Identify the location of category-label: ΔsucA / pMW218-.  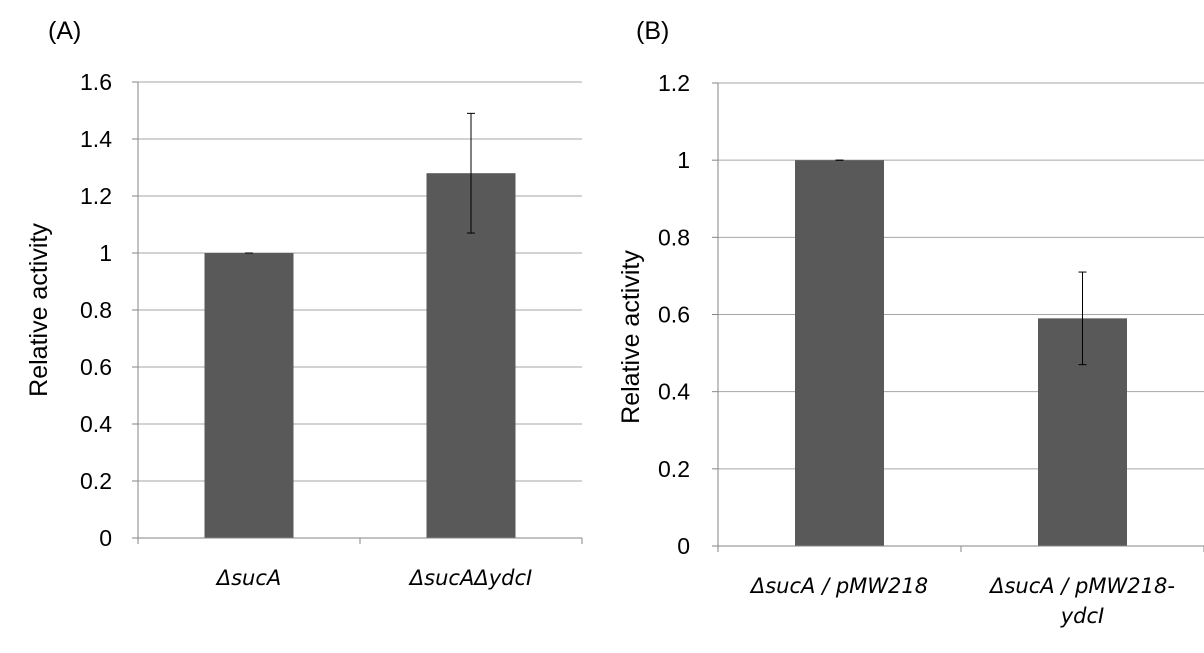
(1081, 586).